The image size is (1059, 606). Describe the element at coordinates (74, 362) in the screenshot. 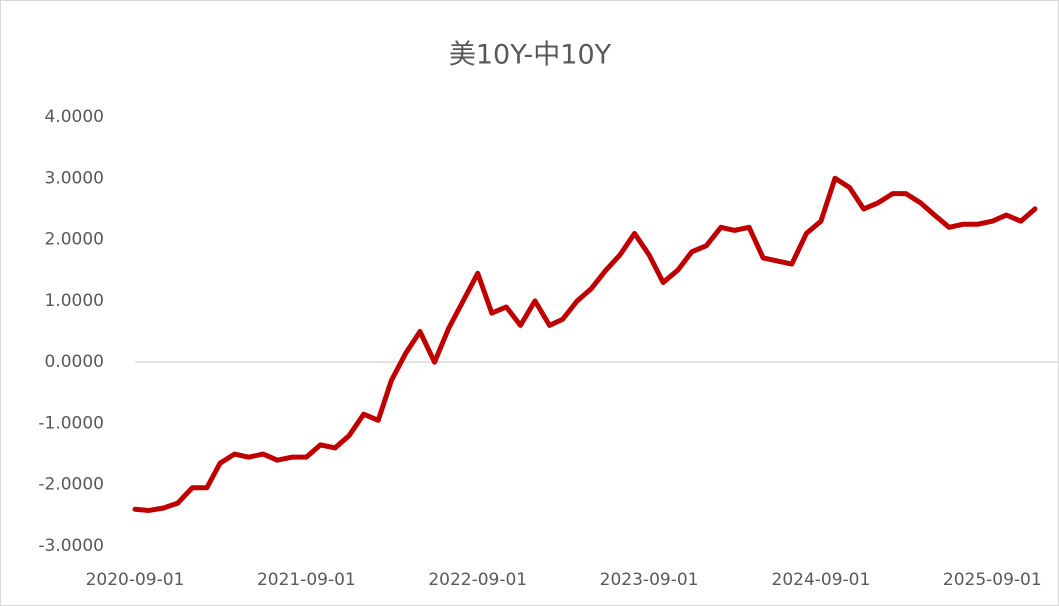

I see `y-tick-label: 0.0000` at that location.